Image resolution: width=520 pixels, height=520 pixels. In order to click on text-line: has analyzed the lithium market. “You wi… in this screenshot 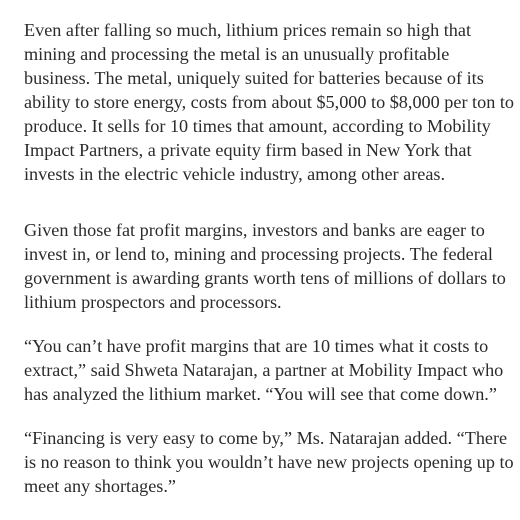, I will do `click(260, 394)`.